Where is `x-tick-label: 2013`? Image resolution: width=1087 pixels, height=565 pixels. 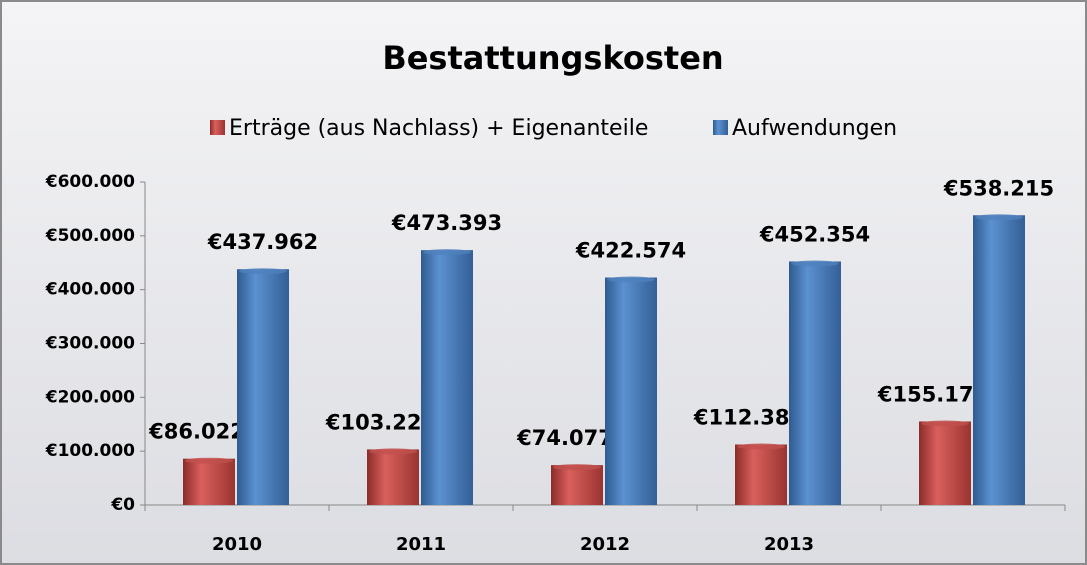 x-tick-label: 2013 is located at coordinates (789, 544).